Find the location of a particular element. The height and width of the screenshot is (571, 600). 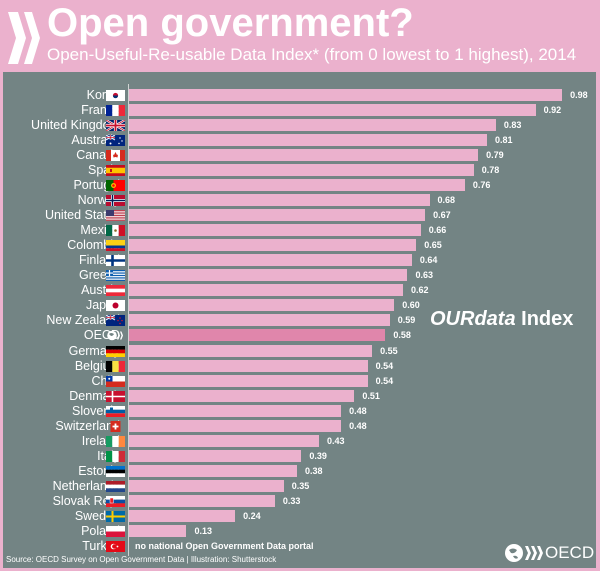

value-label: 0.51 is located at coordinates (371, 395).